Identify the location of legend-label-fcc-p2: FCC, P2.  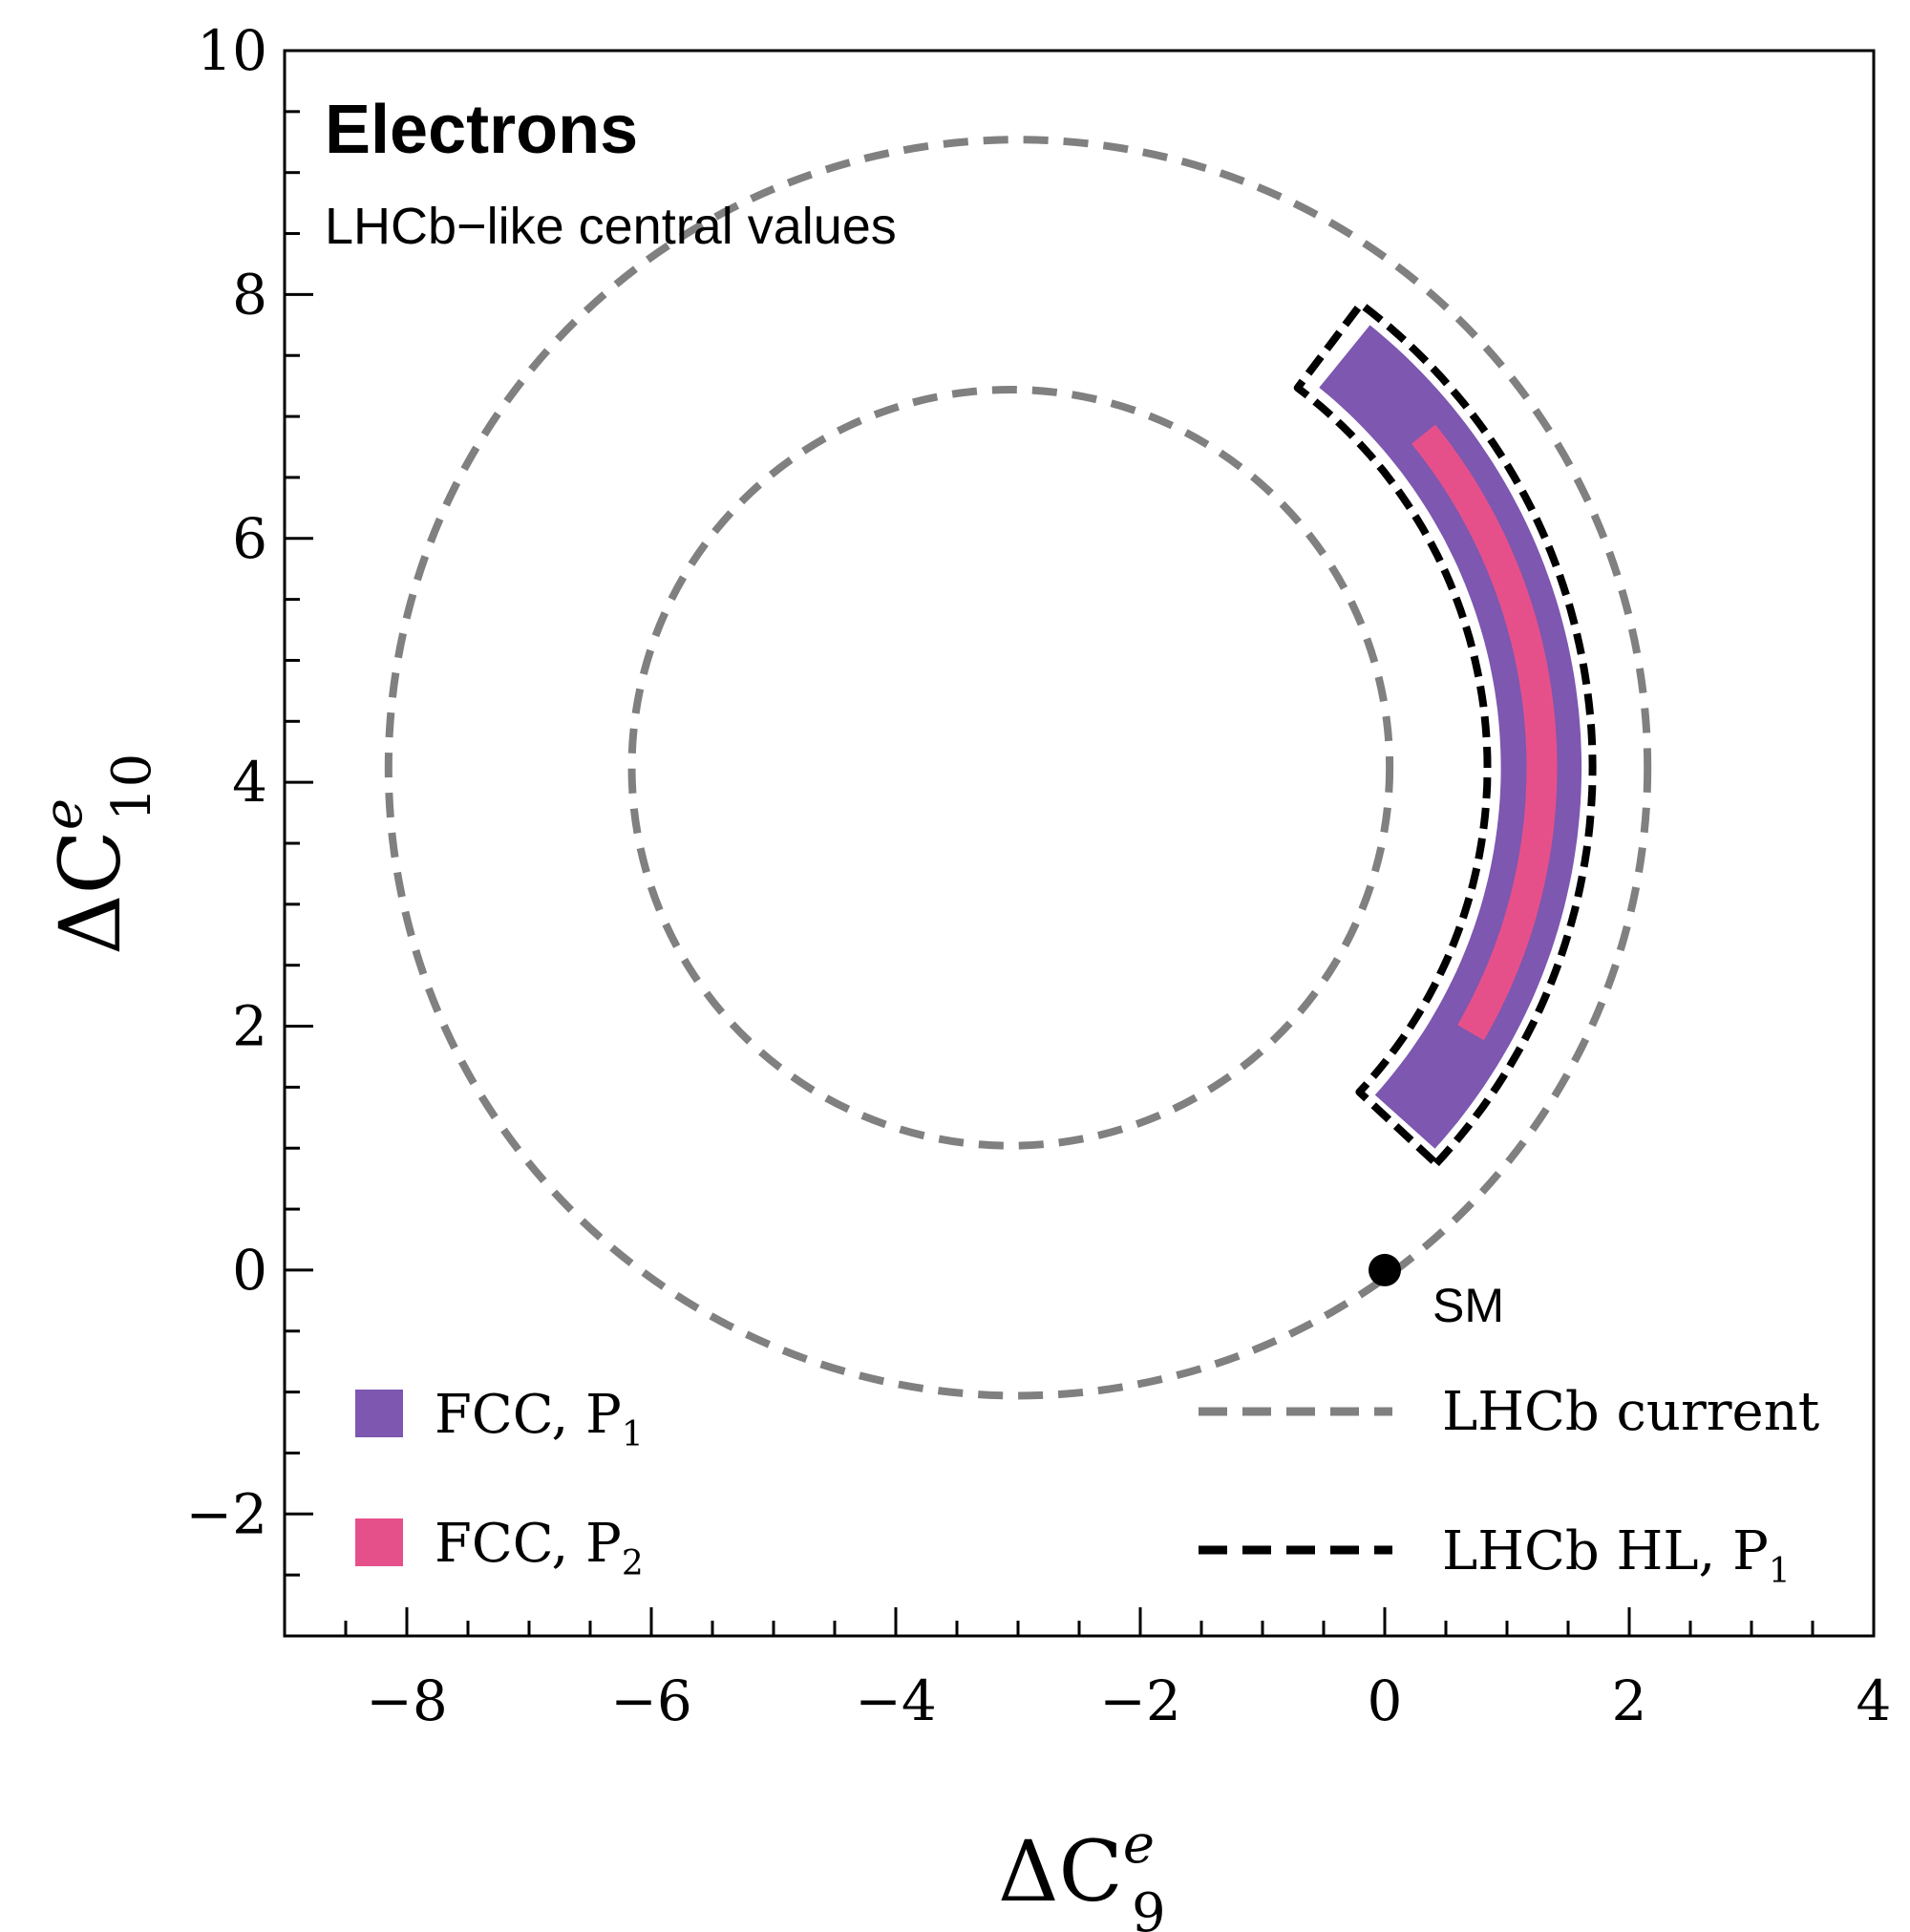
(539, 1548).